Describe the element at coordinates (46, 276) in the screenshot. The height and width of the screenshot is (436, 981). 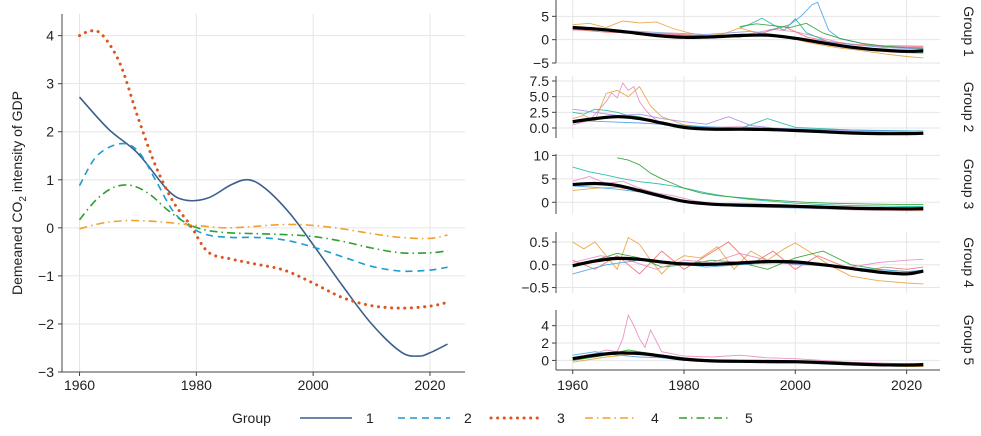
I see `y-tick-label: −1` at that location.